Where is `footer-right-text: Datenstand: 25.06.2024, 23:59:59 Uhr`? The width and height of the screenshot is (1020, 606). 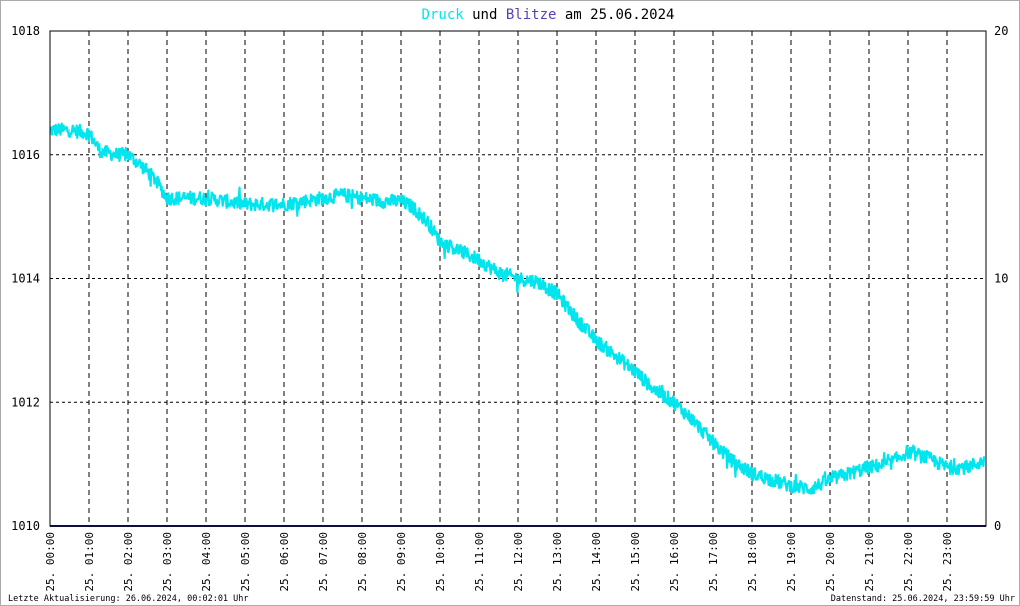
footer-right-text: Datenstand: 25.06.2024, 23:59:59 Uhr is located at coordinates (923, 599).